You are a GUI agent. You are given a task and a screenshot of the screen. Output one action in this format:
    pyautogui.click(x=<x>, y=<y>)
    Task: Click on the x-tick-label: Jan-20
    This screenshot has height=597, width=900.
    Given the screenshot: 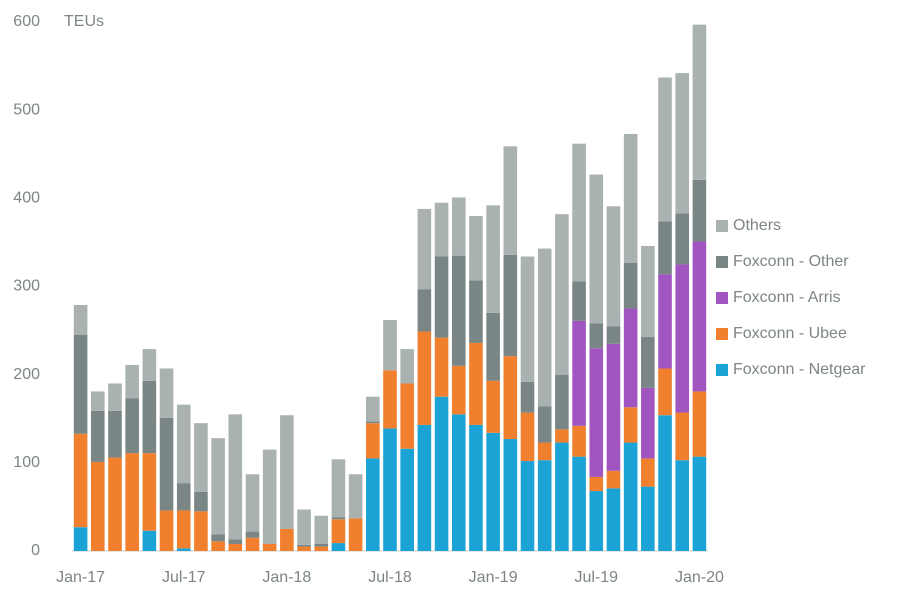 What is the action you would take?
    pyautogui.click(x=699, y=577)
    